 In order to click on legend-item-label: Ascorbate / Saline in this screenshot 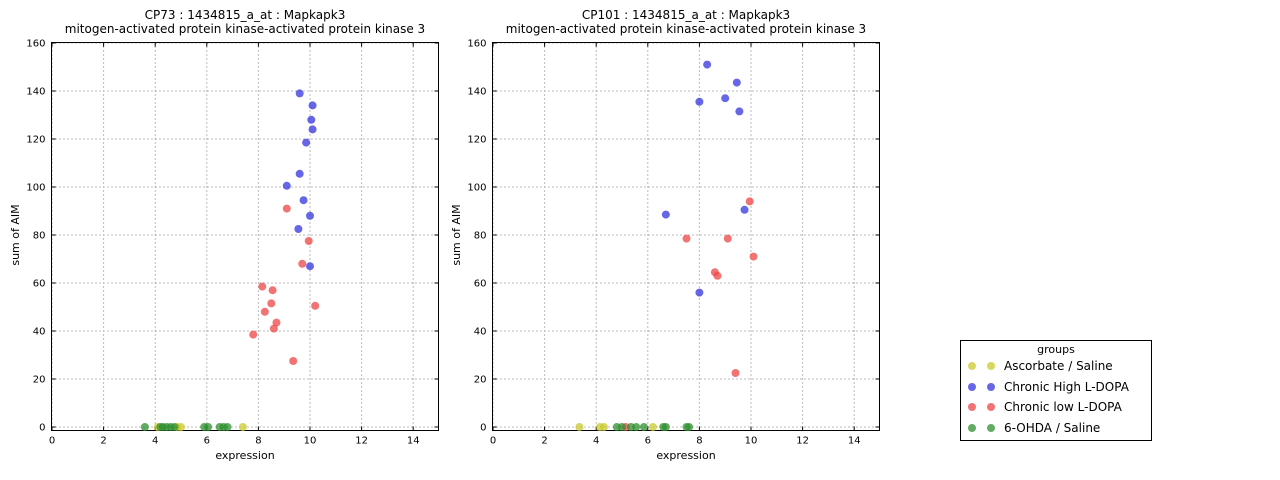, I will do `click(1058, 366)`.